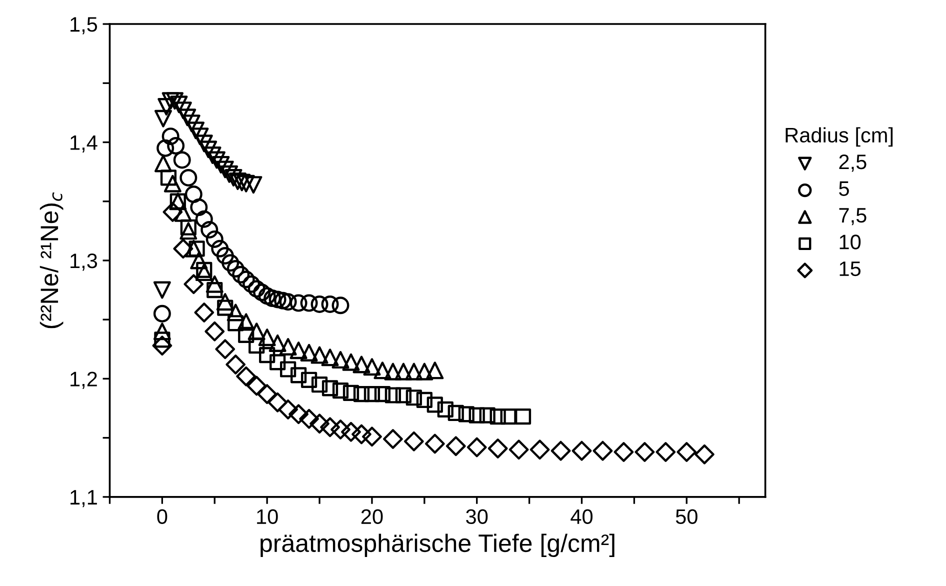 The image size is (946, 586). I want to click on y-tick-label: 1,5, so click(84, 25).